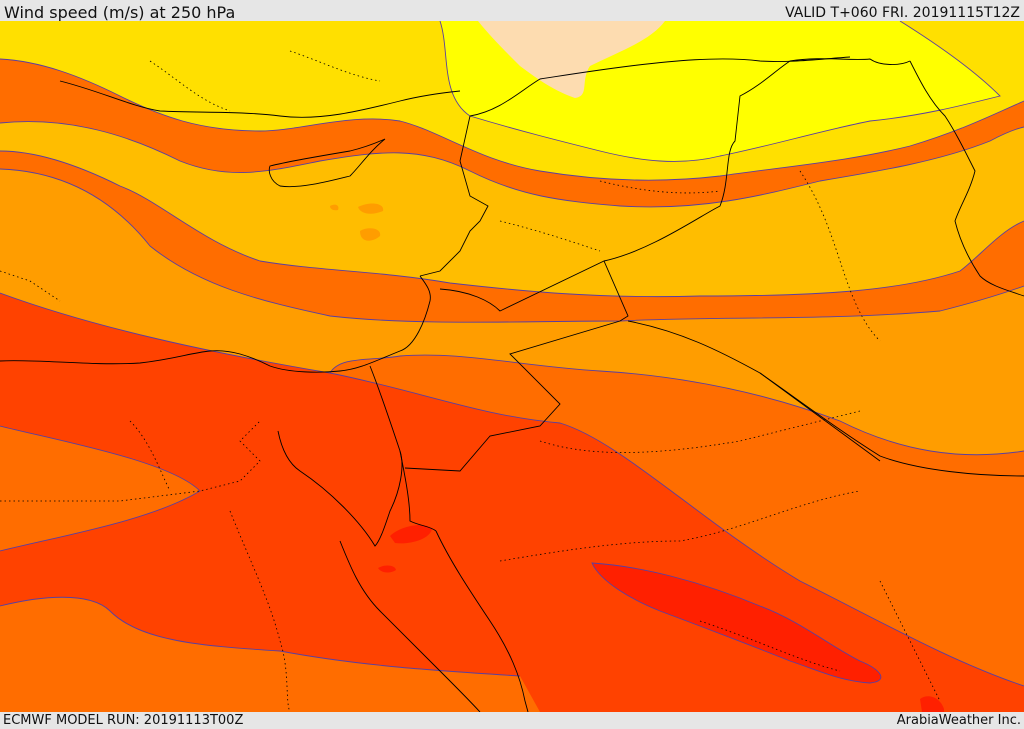 The width and height of the screenshot is (1024, 729). What do you see at coordinates (736, 623) in the screenshot?
I see `band-red-streak` at bounding box center [736, 623].